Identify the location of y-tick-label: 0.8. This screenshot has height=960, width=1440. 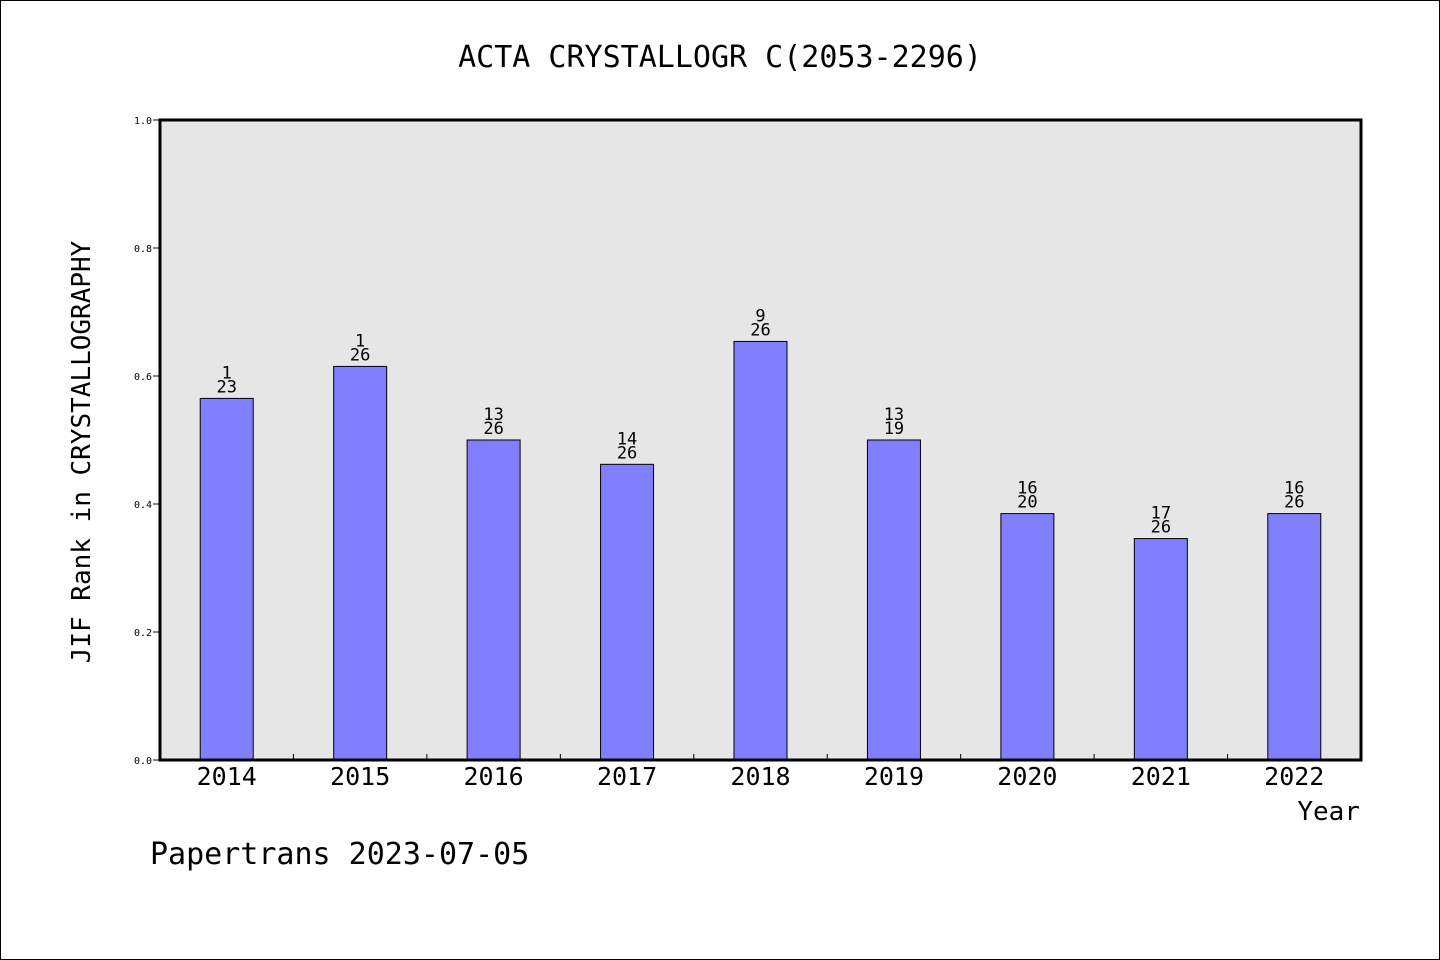
(143, 249).